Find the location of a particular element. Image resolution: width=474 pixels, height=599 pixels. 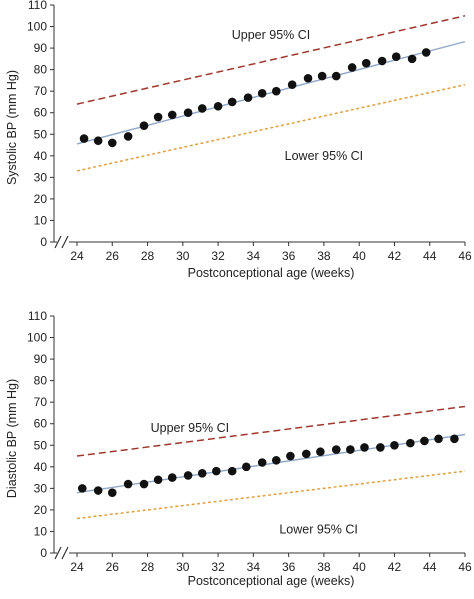

x-tick-label: 40 is located at coordinates (360, 256).